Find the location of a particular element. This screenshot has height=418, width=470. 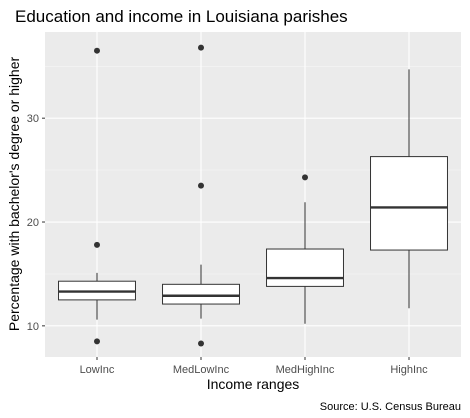

box-HighInc is located at coordinates (409, 189).